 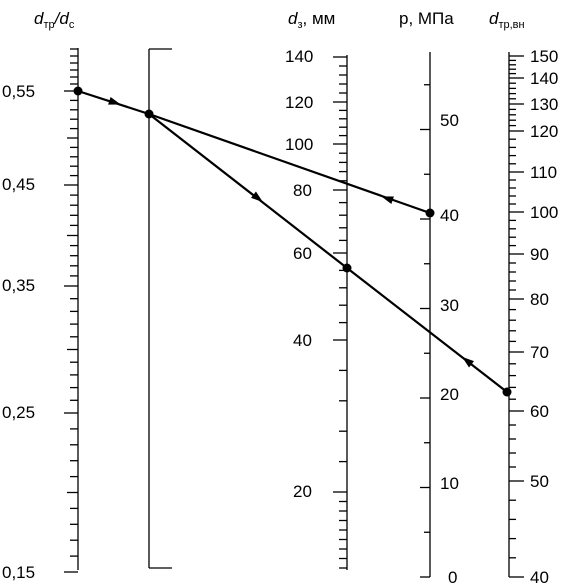 I want to click on d3-point, so click(x=347, y=268).